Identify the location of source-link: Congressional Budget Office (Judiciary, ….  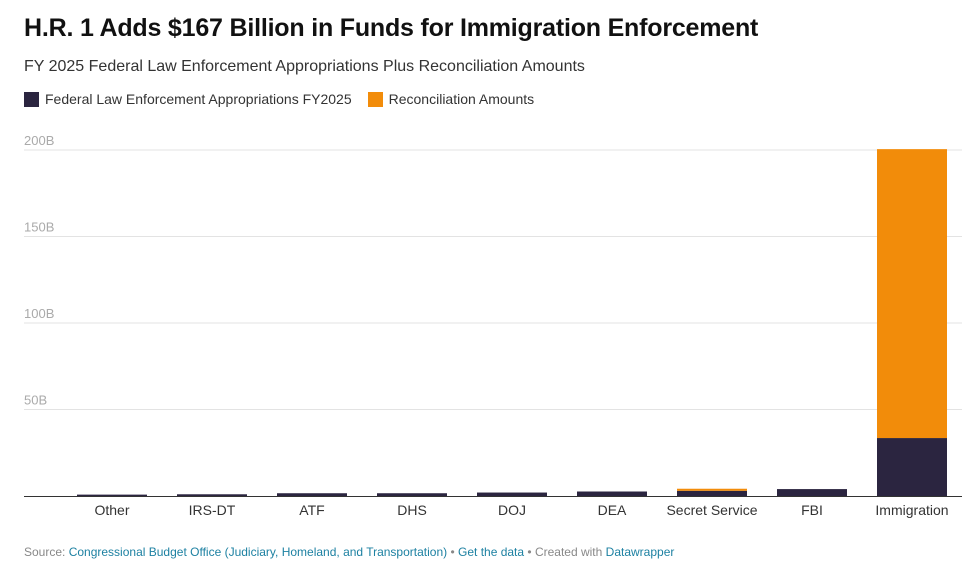
(258, 552).